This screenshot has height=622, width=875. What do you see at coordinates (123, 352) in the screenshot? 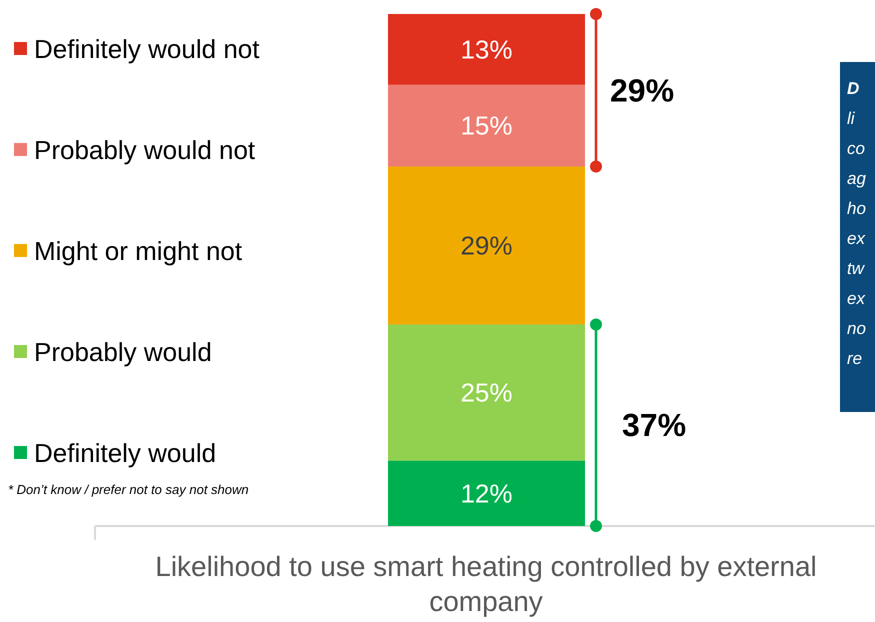
I see `legend-label: Probably would` at bounding box center [123, 352].